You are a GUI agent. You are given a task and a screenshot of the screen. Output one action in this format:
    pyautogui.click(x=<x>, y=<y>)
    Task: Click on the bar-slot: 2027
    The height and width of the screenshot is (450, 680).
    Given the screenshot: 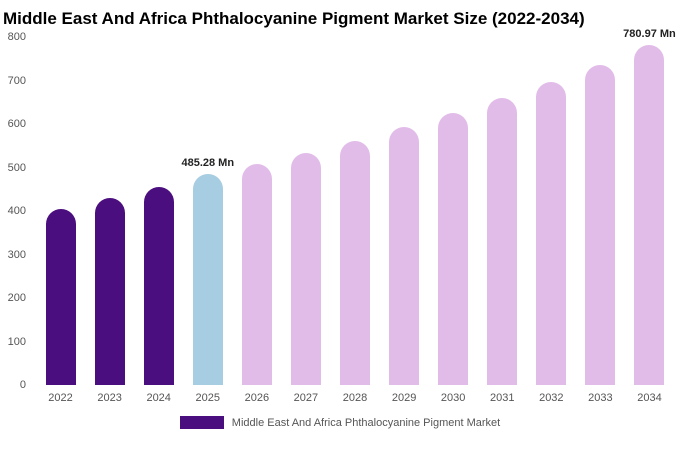 What is the action you would take?
    pyautogui.click(x=305, y=220)
    